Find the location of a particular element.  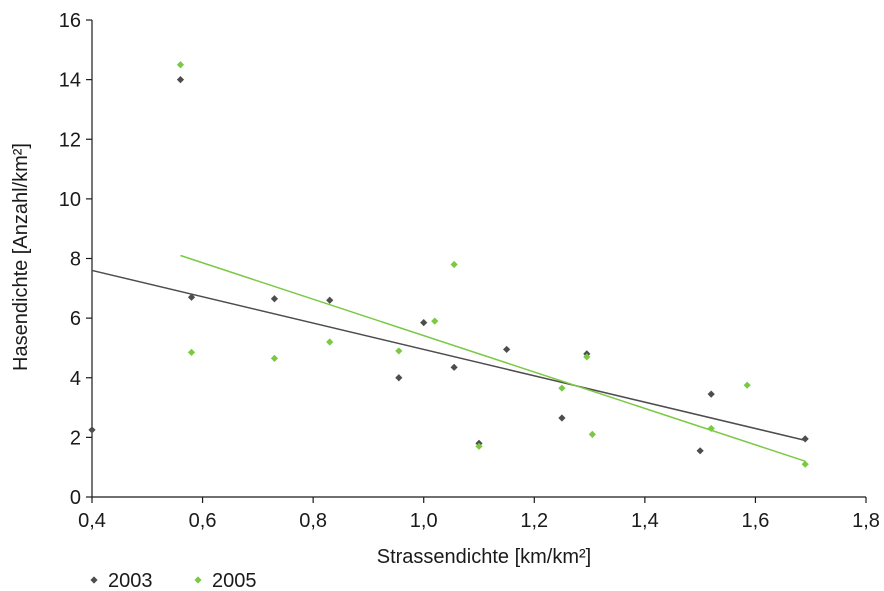

legend-marker-2005 is located at coordinates (198, 580).